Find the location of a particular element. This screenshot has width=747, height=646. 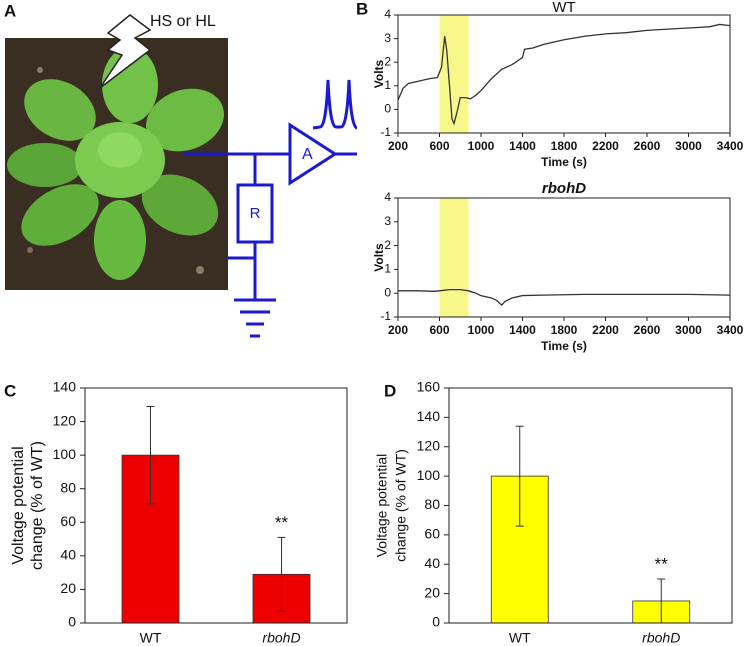

chart-title: rbohD is located at coordinates (564, 188).